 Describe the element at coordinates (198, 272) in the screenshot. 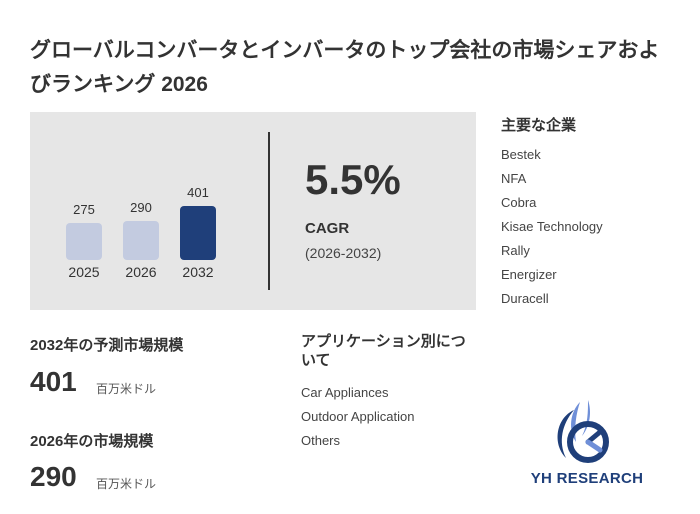

I see `bar-year-label: 2032` at that location.